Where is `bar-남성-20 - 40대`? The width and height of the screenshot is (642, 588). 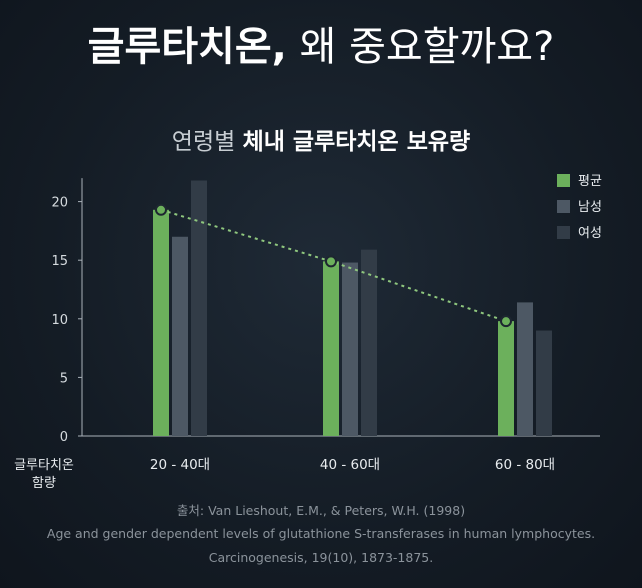 bar-남성-20 - 40대 is located at coordinates (180, 336).